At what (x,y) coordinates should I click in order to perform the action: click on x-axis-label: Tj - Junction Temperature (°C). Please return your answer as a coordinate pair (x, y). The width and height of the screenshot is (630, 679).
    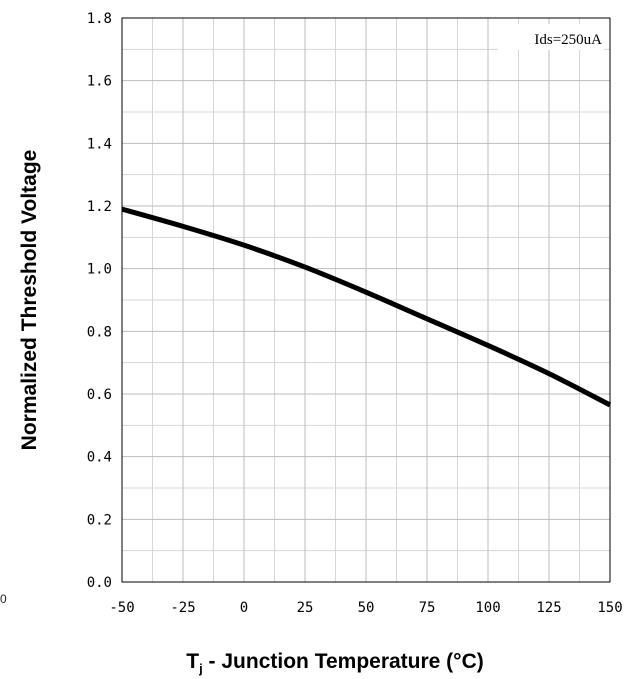
    Looking at the image, I should click on (334, 663).